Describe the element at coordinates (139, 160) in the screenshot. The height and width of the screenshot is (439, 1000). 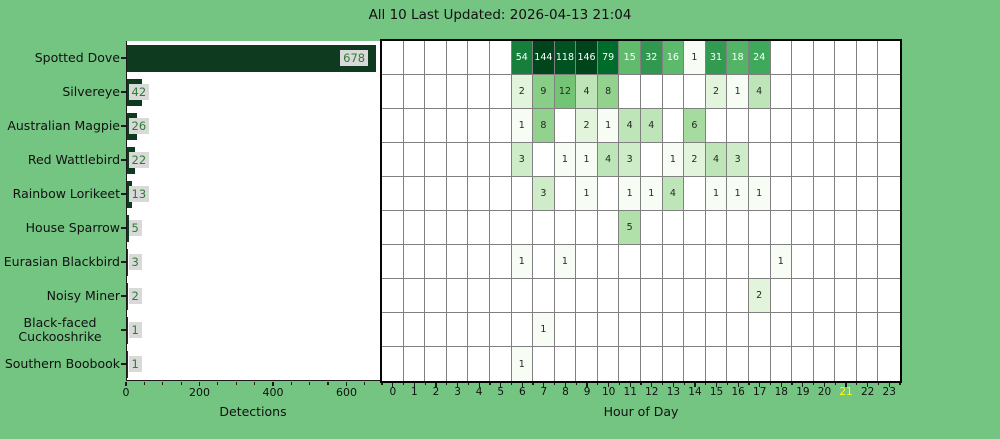
I see `bar-value-label: 22` at that location.